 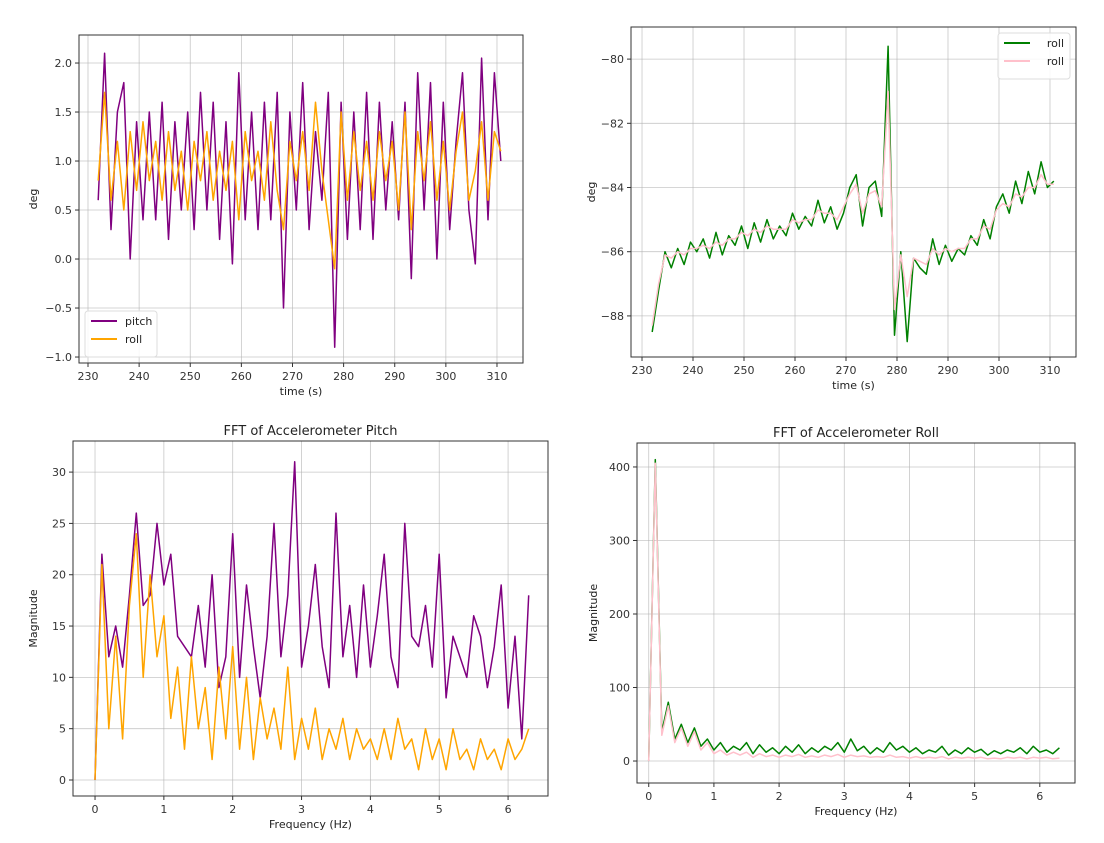 I want to click on y-tick-label: 30, so click(x=59, y=472).